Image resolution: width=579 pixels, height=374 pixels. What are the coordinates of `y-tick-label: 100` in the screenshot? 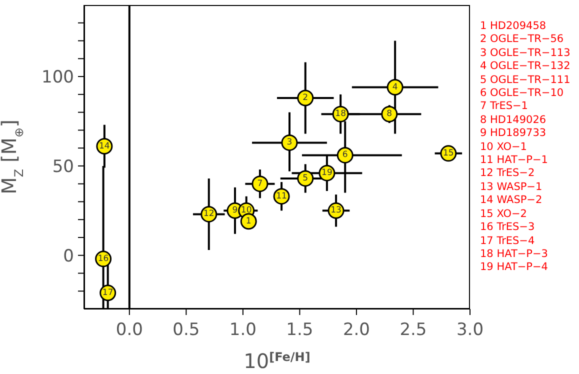 It's located at (58, 78).